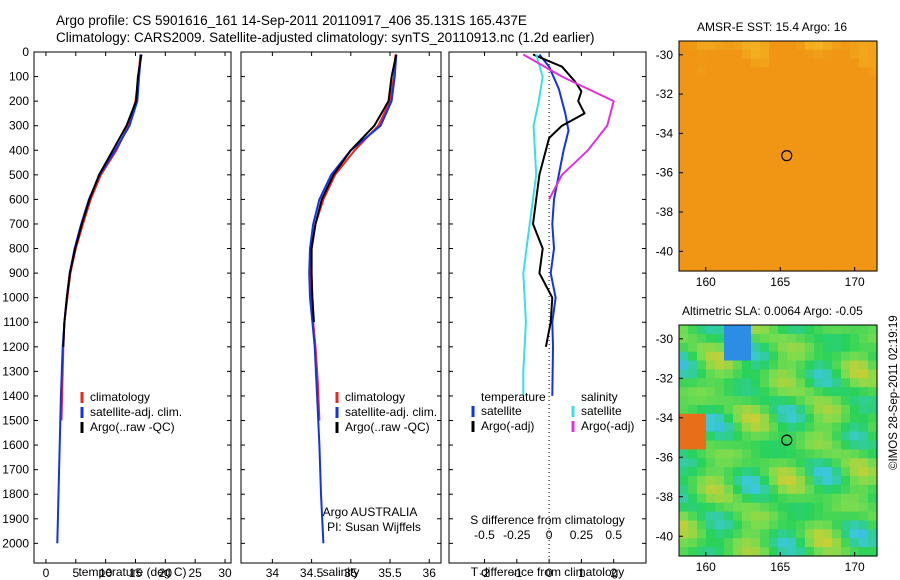 The height and width of the screenshot is (580, 900). Describe the element at coordinates (665, 94) in the screenshot. I see `sst-map-lat-label: -32` at that location.